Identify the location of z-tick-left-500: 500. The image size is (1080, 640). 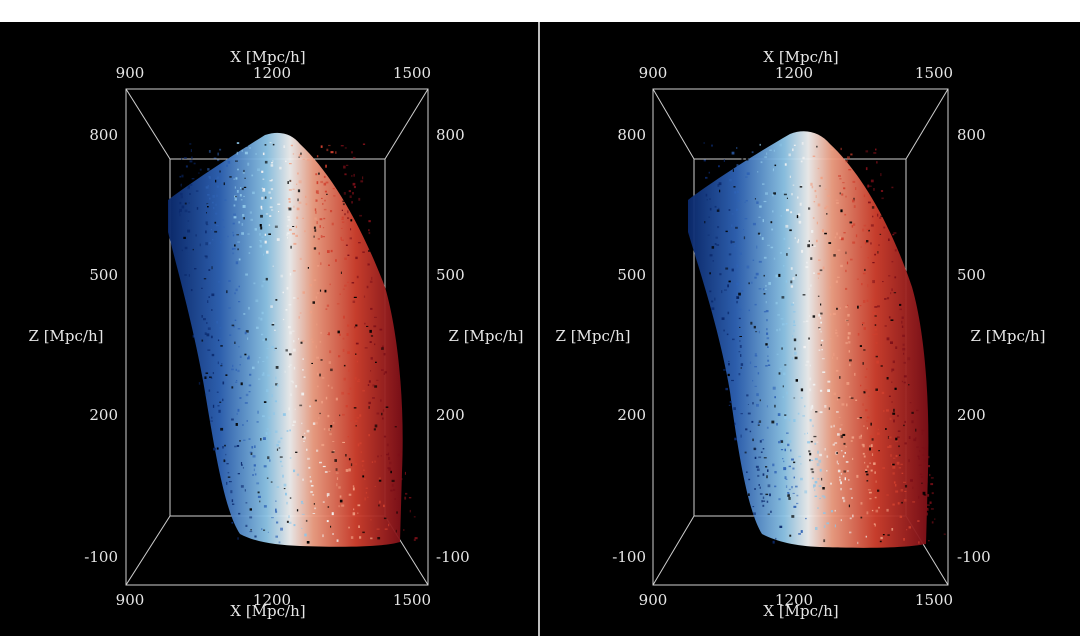
(631, 275).